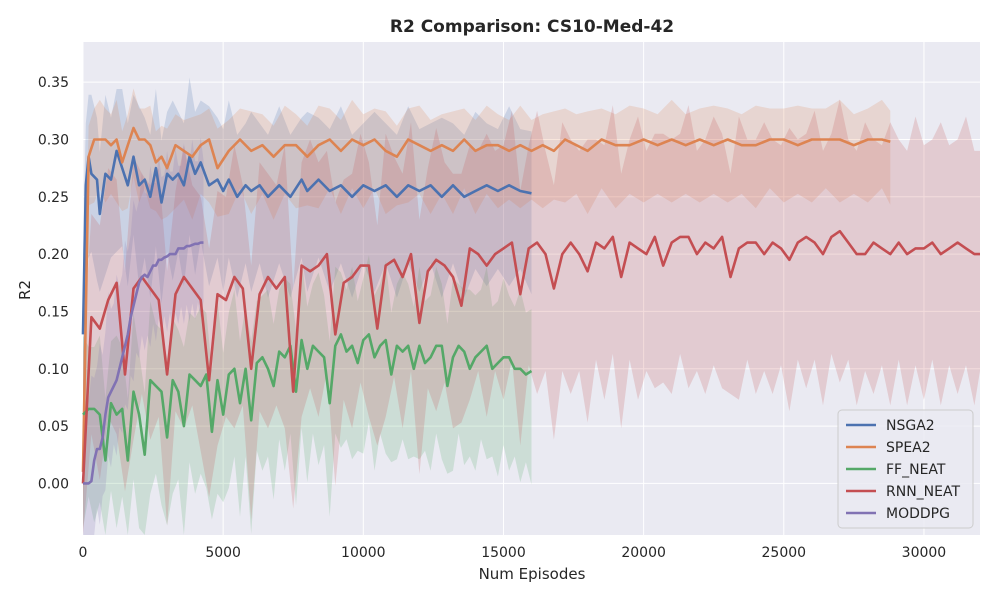 This screenshot has width=1000, height=600. I want to click on x-tick-label: 5000, so click(223, 553).